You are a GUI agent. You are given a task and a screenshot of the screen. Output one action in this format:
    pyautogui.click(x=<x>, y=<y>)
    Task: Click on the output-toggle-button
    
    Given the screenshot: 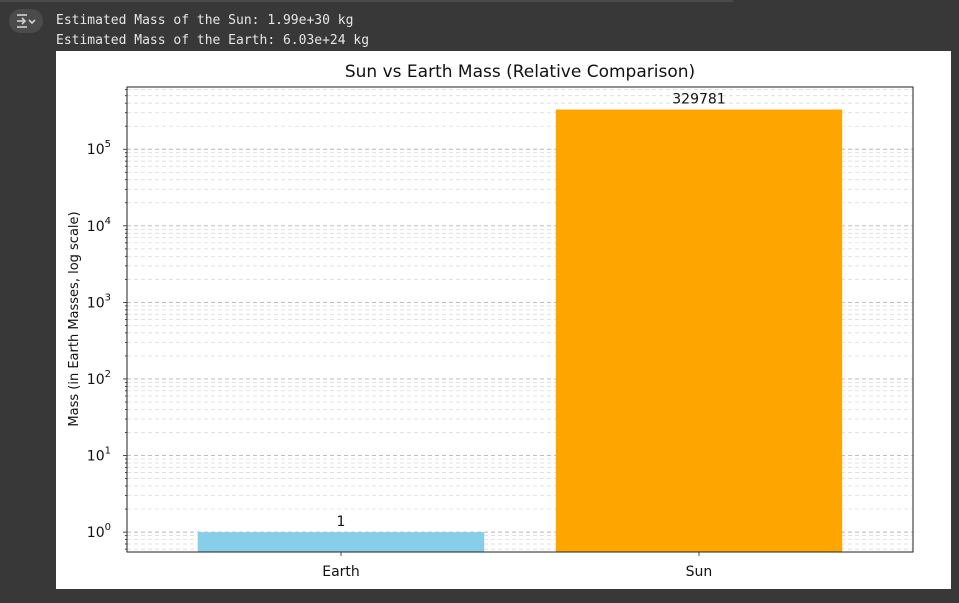 What is the action you would take?
    pyautogui.click(x=26, y=21)
    